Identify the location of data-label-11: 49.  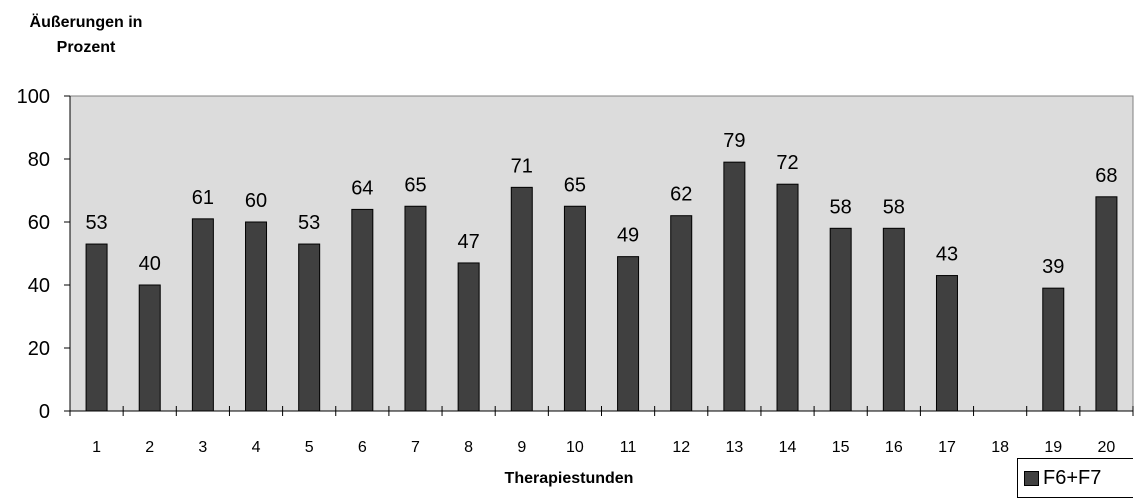
(628, 236).